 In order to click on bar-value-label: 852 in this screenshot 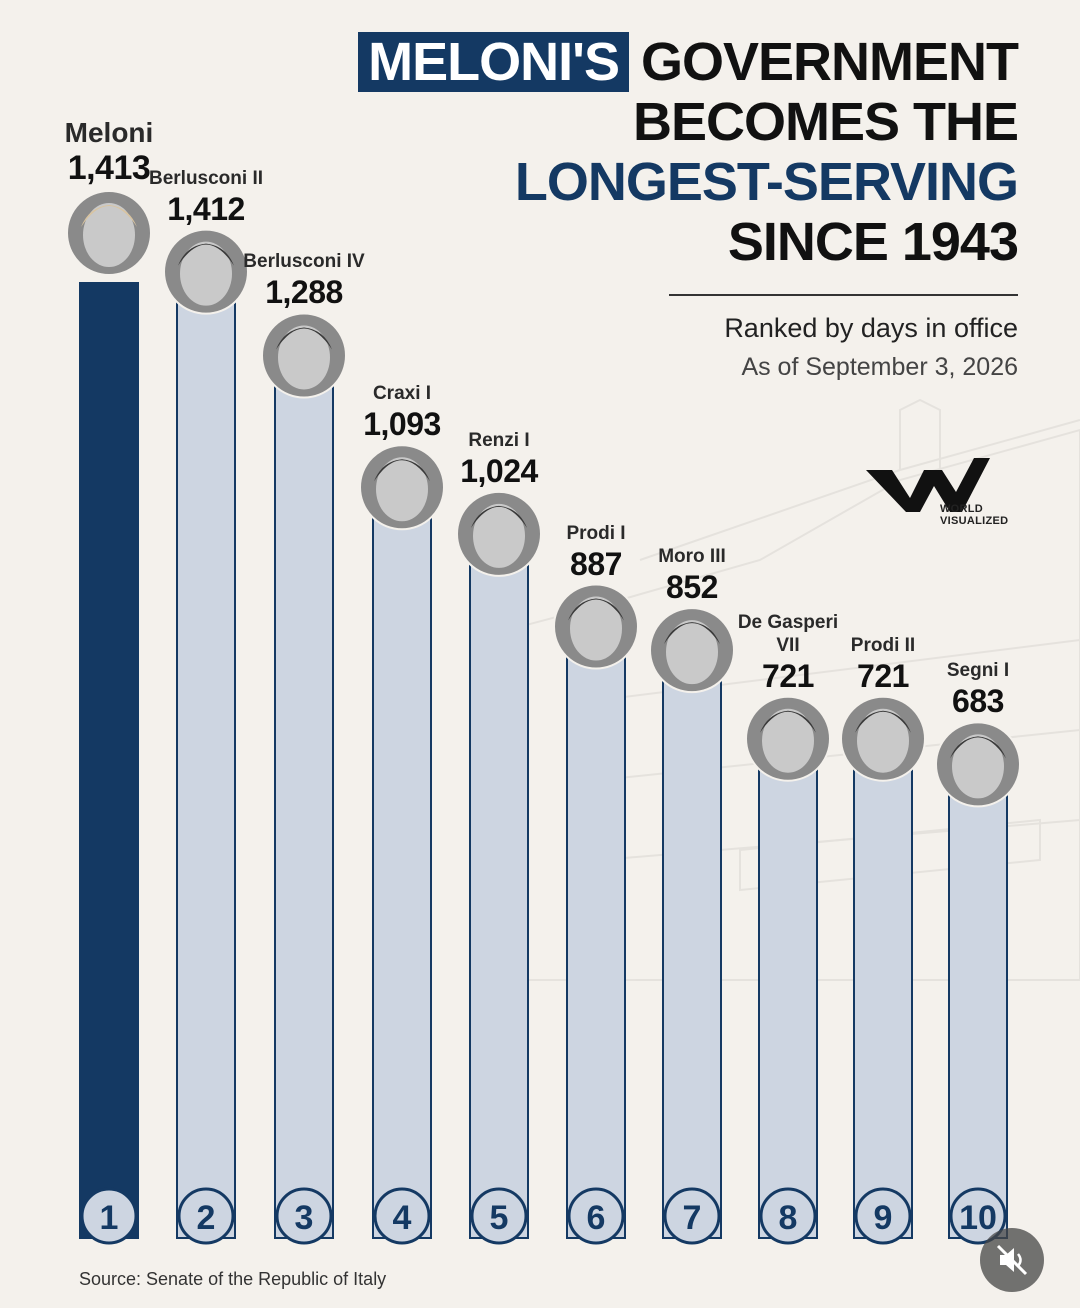, I will do `click(692, 587)`.